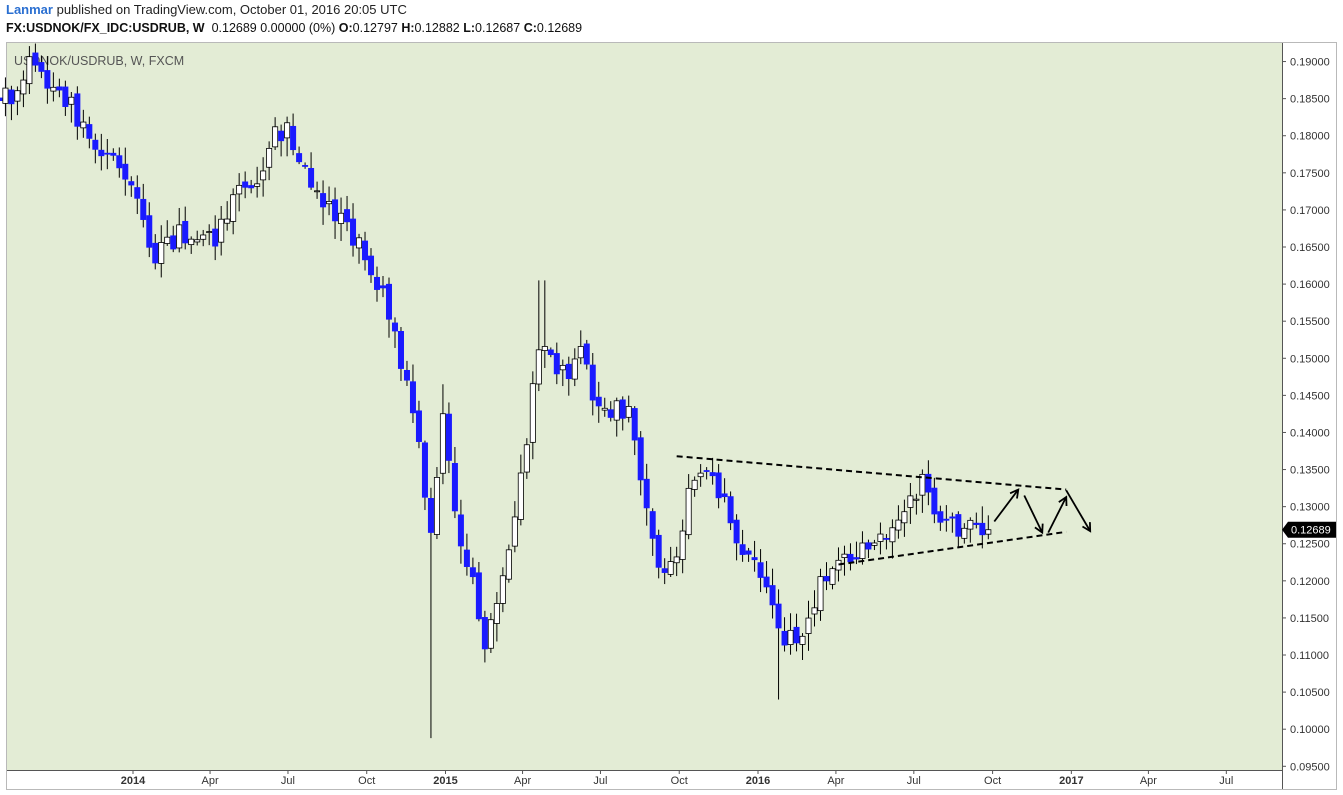 The width and height of the screenshot is (1343, 795). What do you see at coordinates (871, 473) in the screenshot?
I see `upper-trendline` at bounding box center [871, 473].